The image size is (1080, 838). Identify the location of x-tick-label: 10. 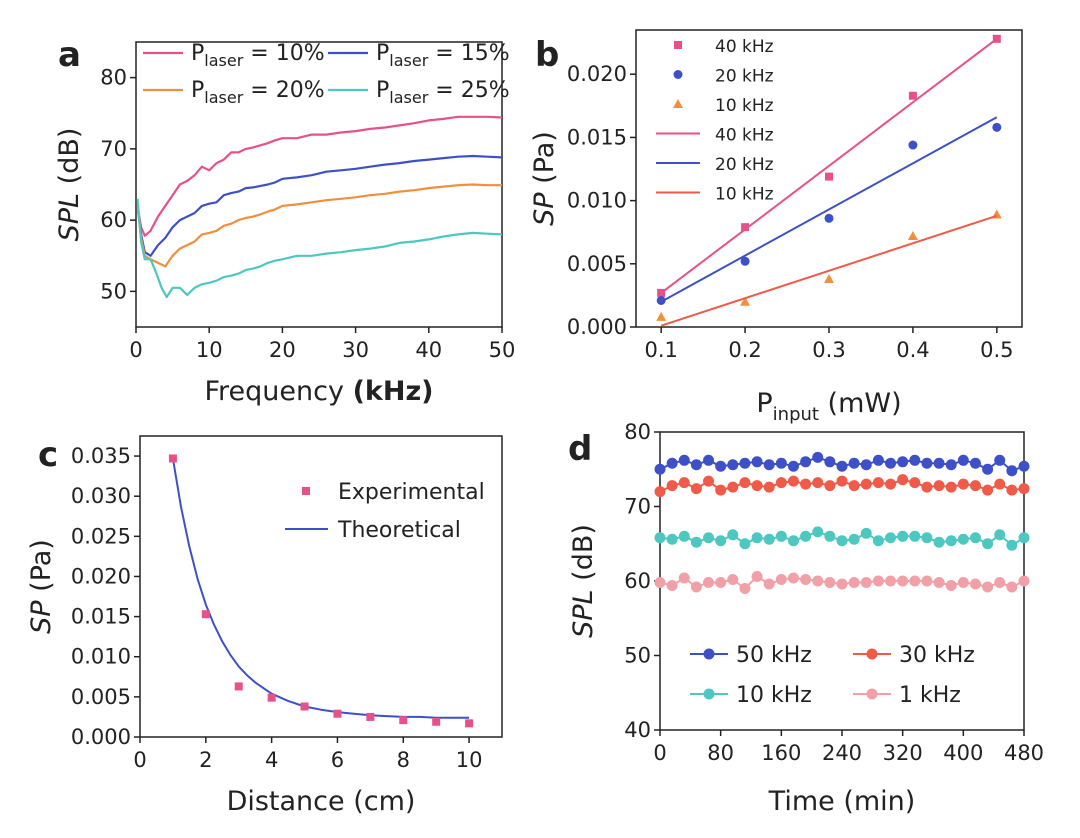
(209, 350).